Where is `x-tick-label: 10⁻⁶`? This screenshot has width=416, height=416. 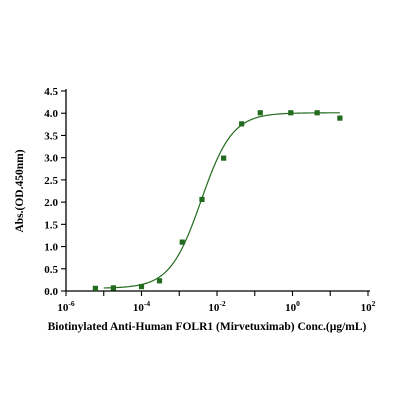 x-tick-label: 10⁻⁶ is located at coordinates (65, 306).